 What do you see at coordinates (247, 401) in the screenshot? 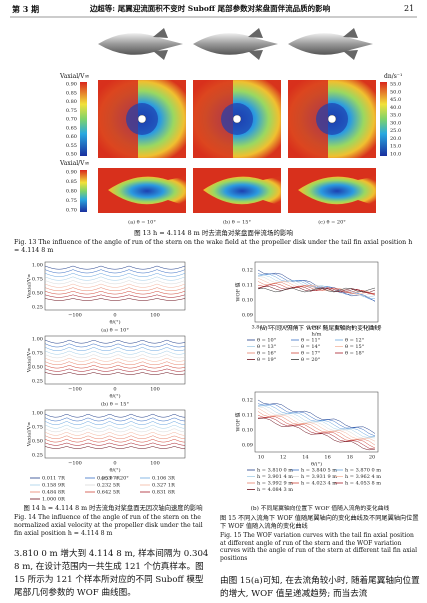
I see `y-tick-label: 0.12` at bounding box center [247, 401].